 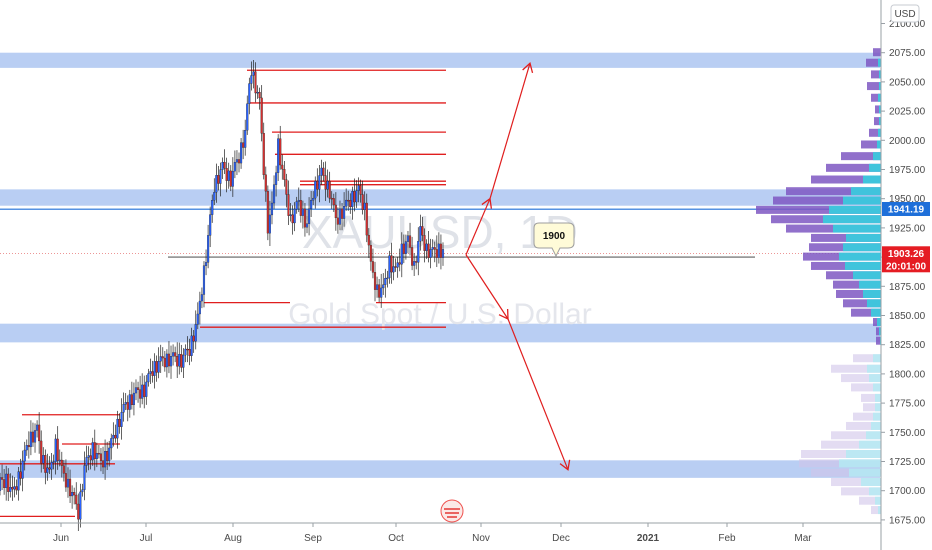 What do you see at coordinates (906, 259) in the screenshot?
I see `last-price-badge-bg` at bounding box center [906, 259].